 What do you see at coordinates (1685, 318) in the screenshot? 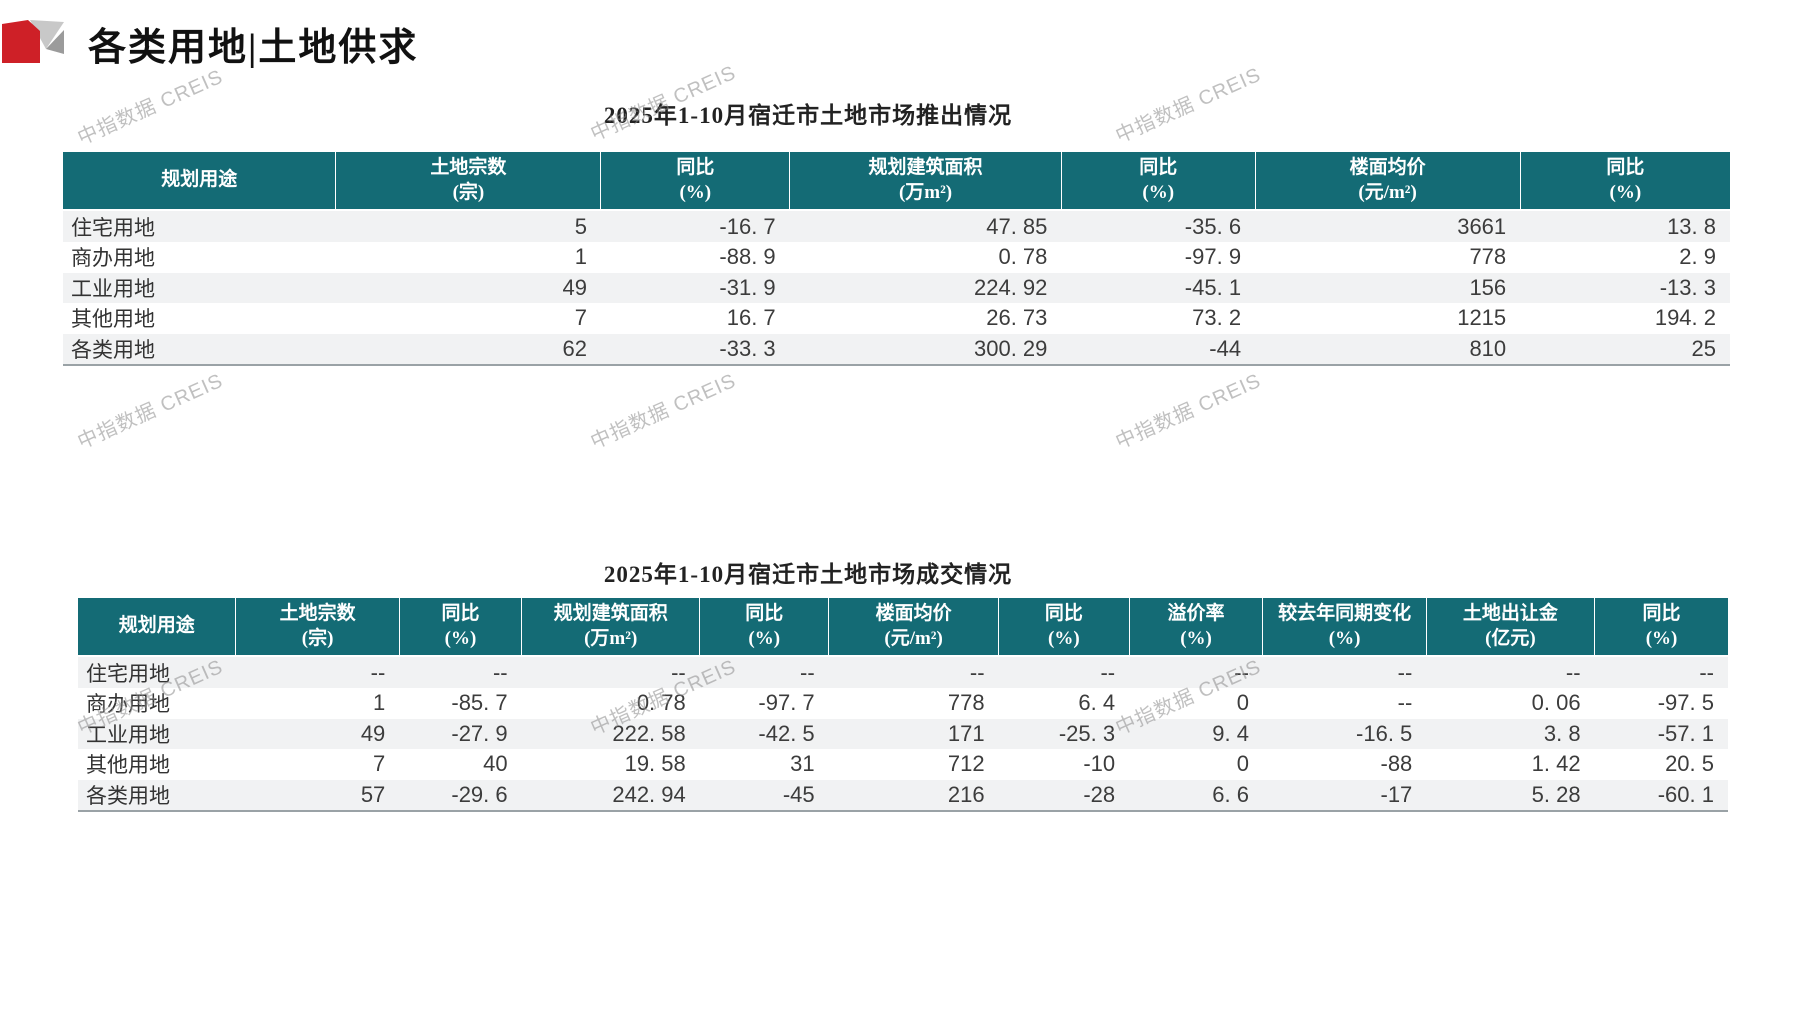
I see `cell-value: 194. 2` at bounding box center [1685, 318].